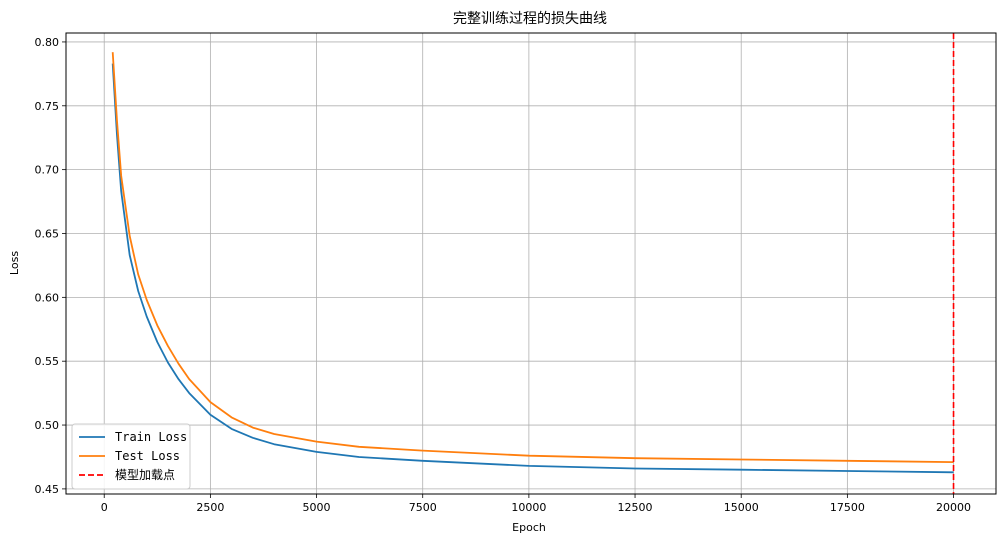 This screenshot has width=1005, height=543. What do you see at coordinates (635, 507) in the screenshot?
I see `x-tick-label: 12500` at bounding box center [635, 507].